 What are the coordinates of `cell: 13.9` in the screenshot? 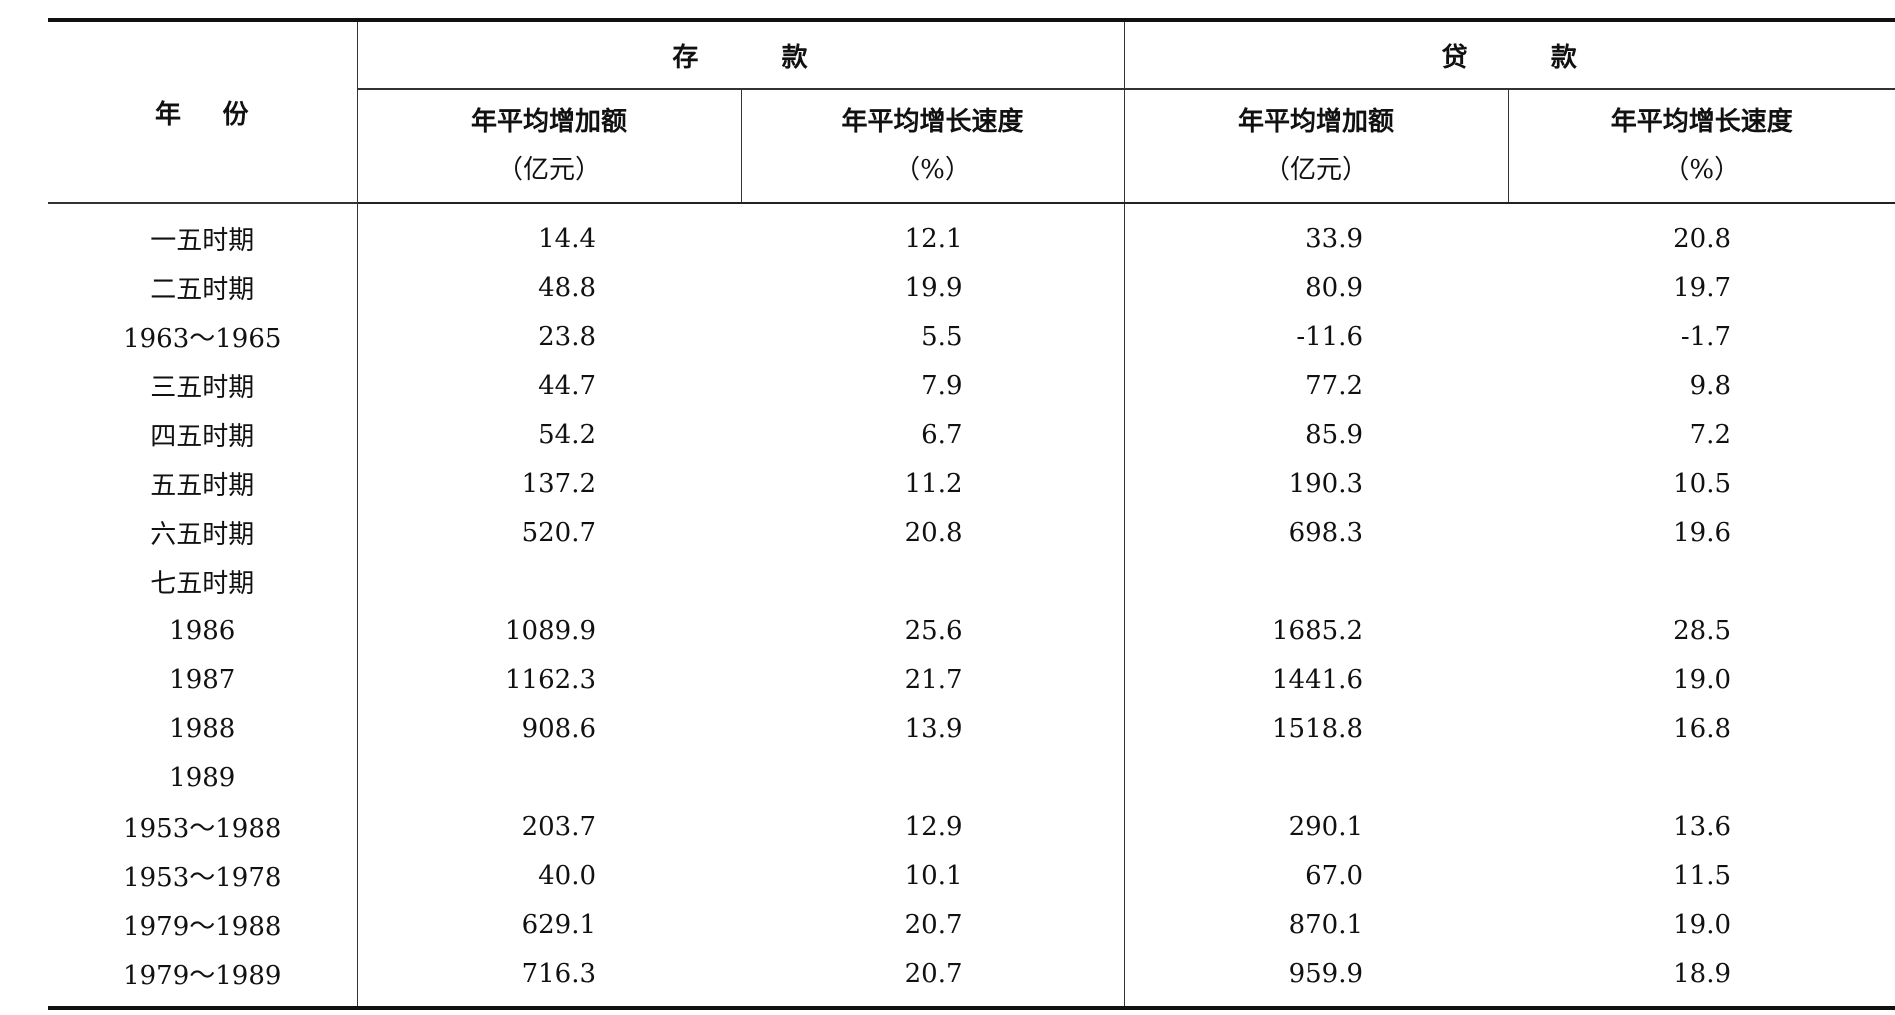 It's located at (933, 728).